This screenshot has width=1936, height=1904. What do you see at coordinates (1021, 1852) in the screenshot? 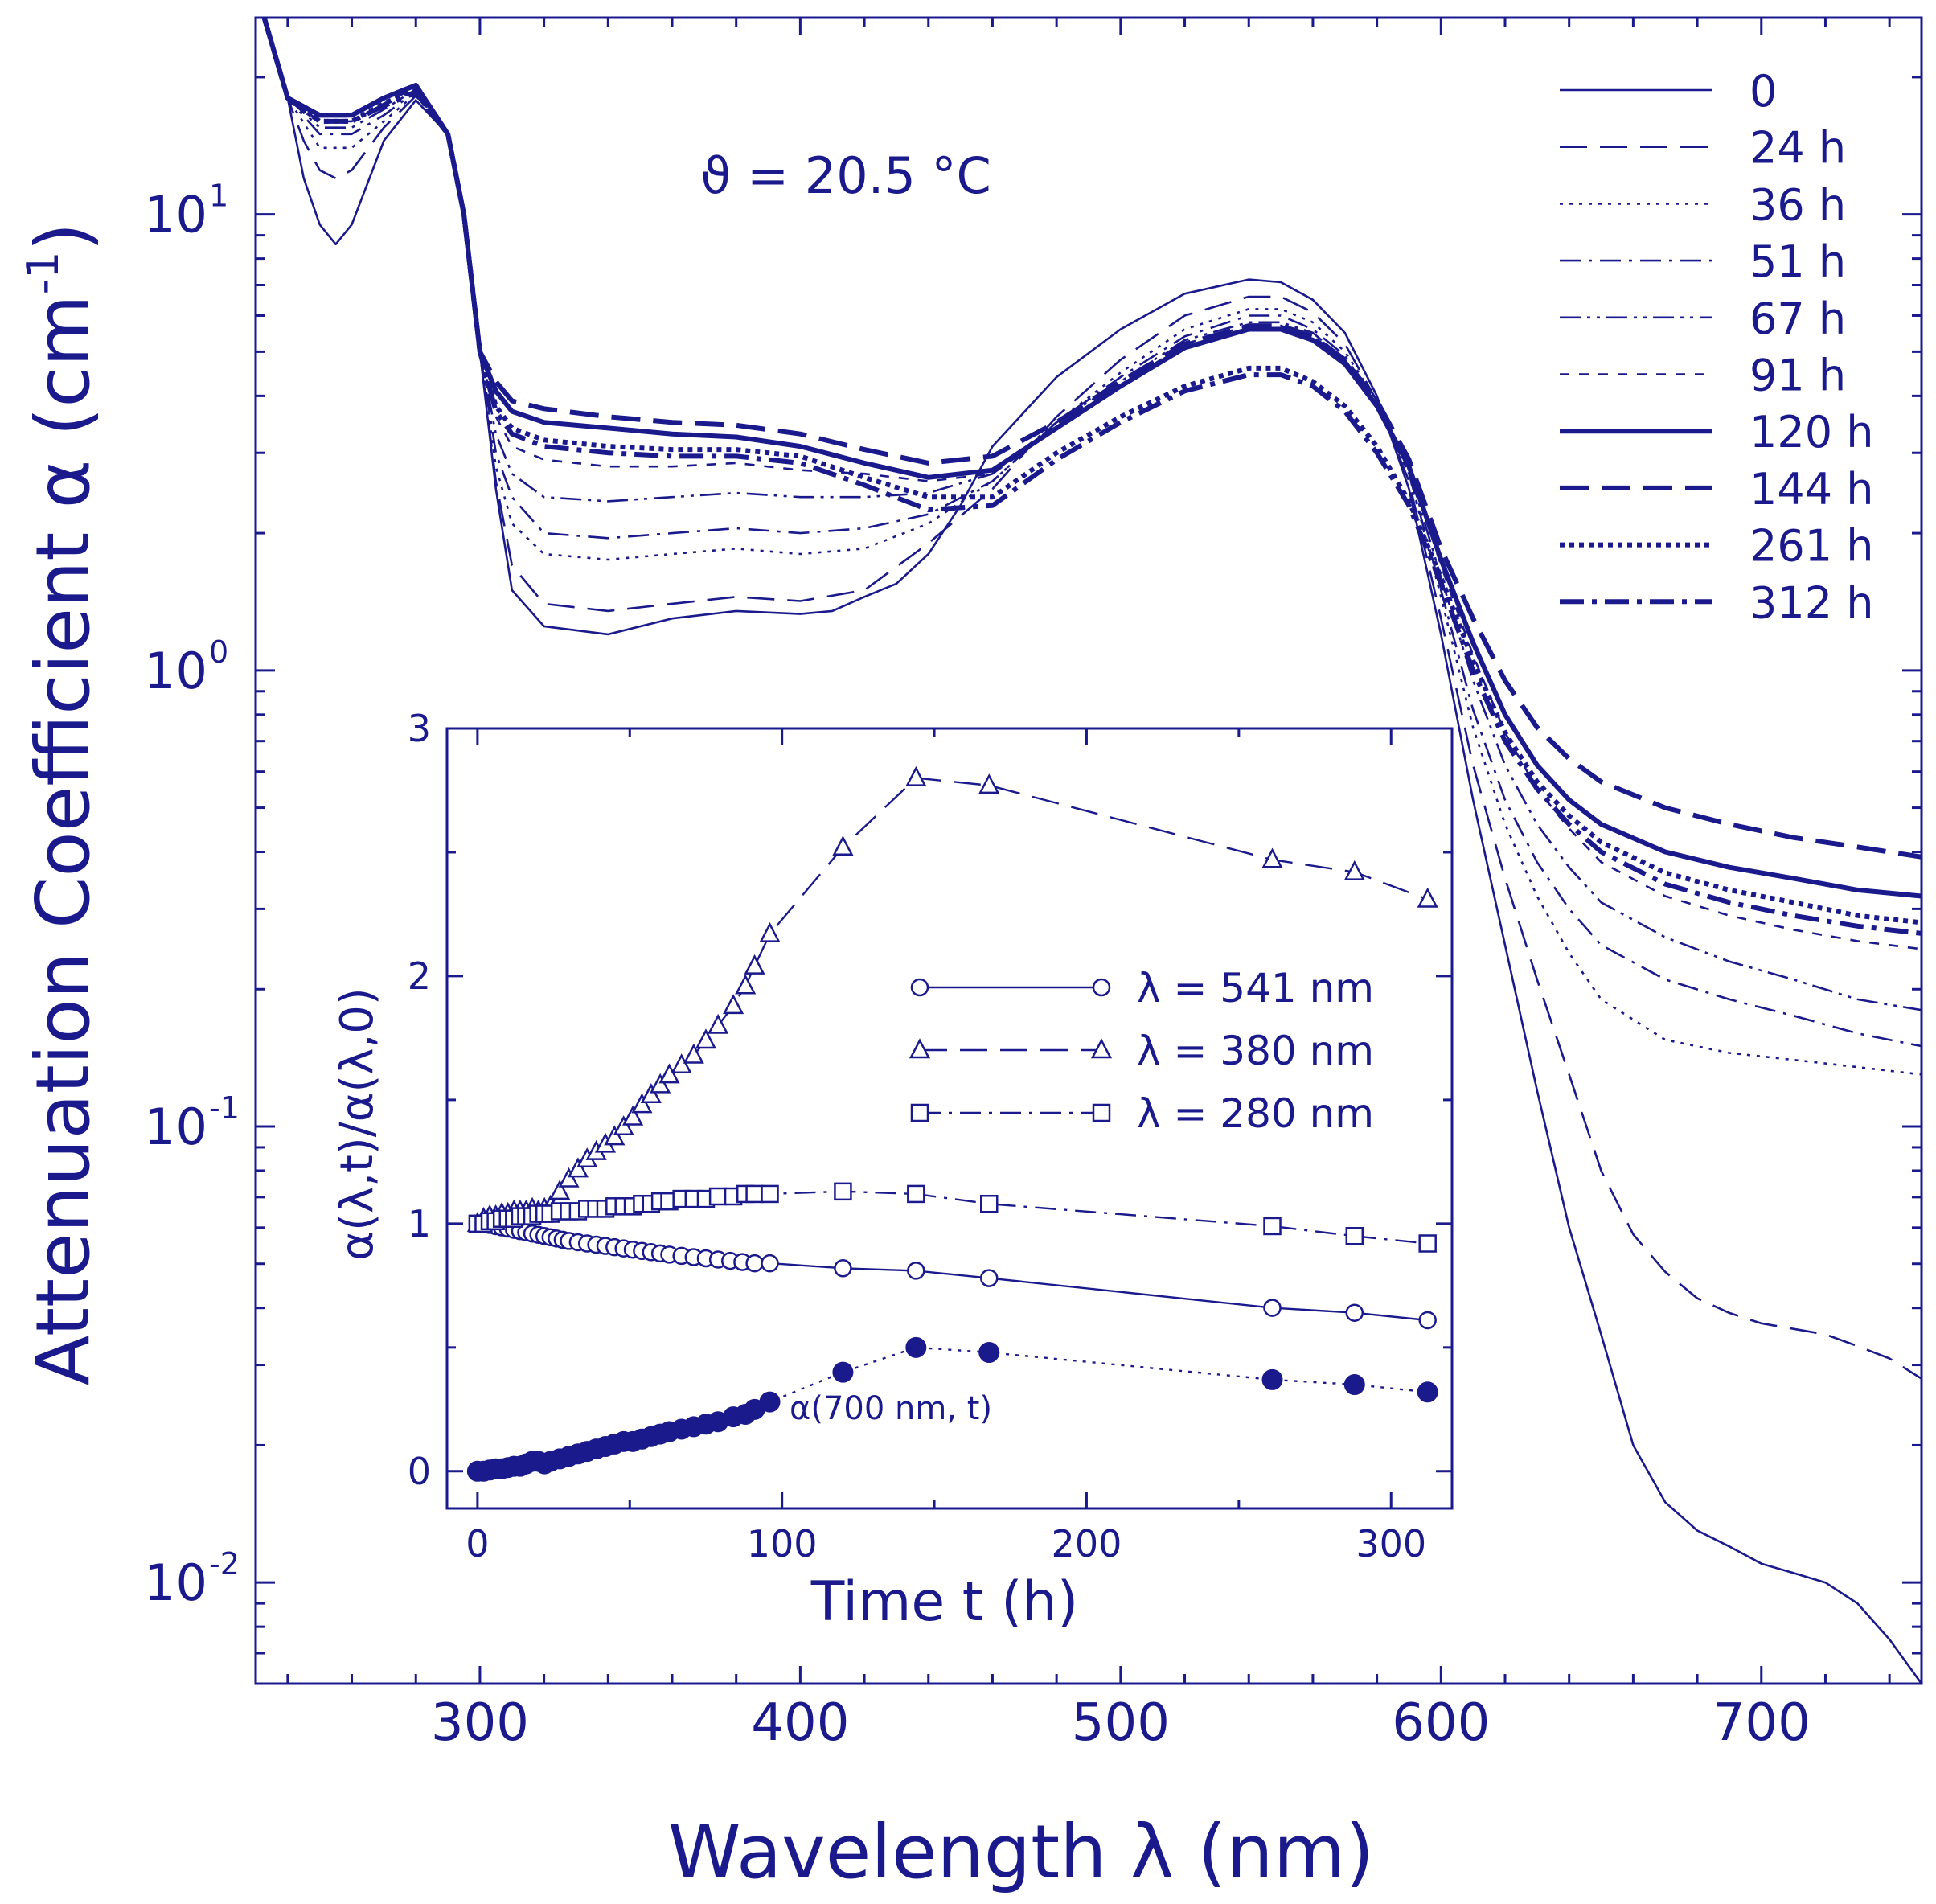
I see `main-x-axis-label: Wavelength λ (nm)` at bounding box center [1021, 1852].